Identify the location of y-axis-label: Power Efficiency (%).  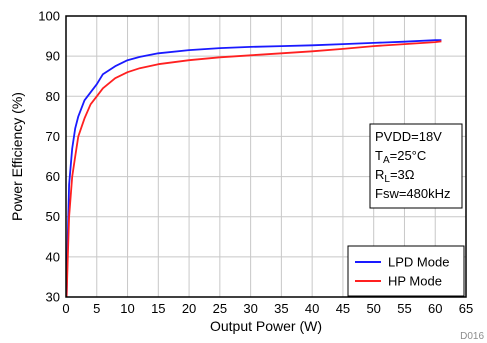
(17, 156).